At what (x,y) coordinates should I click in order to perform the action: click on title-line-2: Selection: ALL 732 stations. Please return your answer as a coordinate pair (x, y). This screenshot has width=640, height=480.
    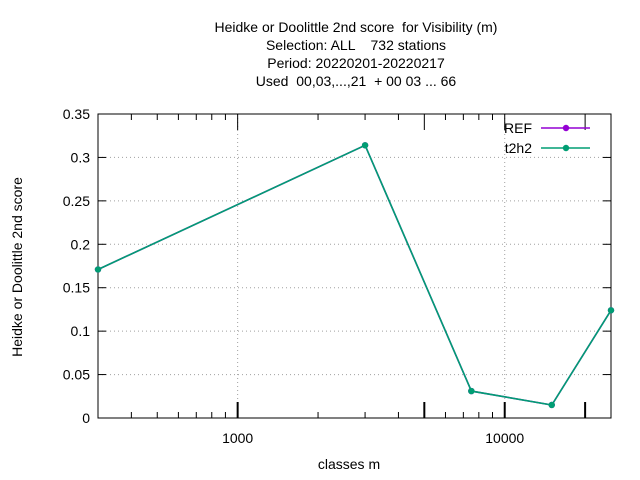
    Looking at the image, I should click on (356, 45).